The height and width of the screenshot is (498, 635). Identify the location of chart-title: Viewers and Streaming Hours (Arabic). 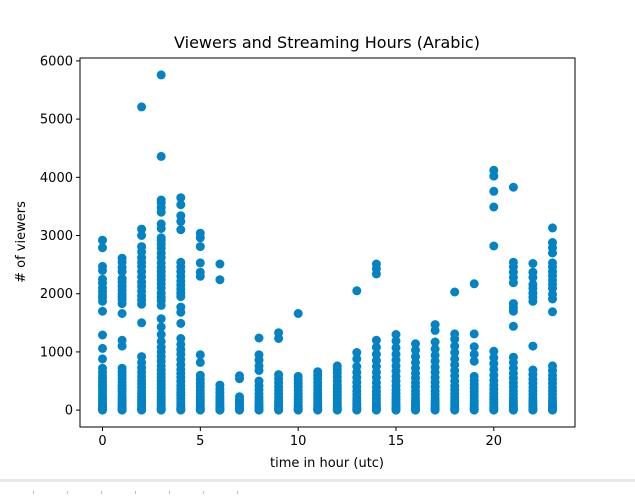
(327, 42).